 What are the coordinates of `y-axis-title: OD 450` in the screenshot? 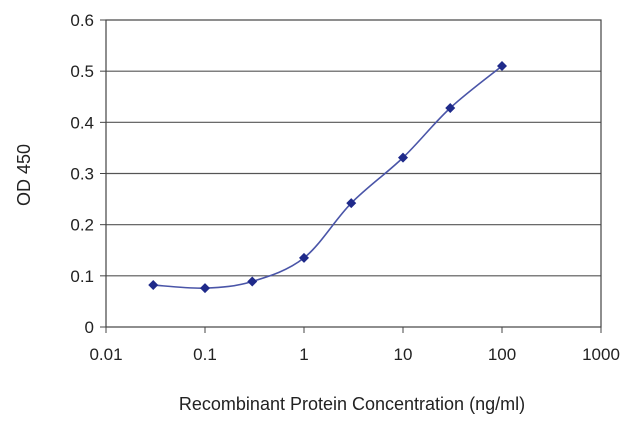 It's located at (24, 175).